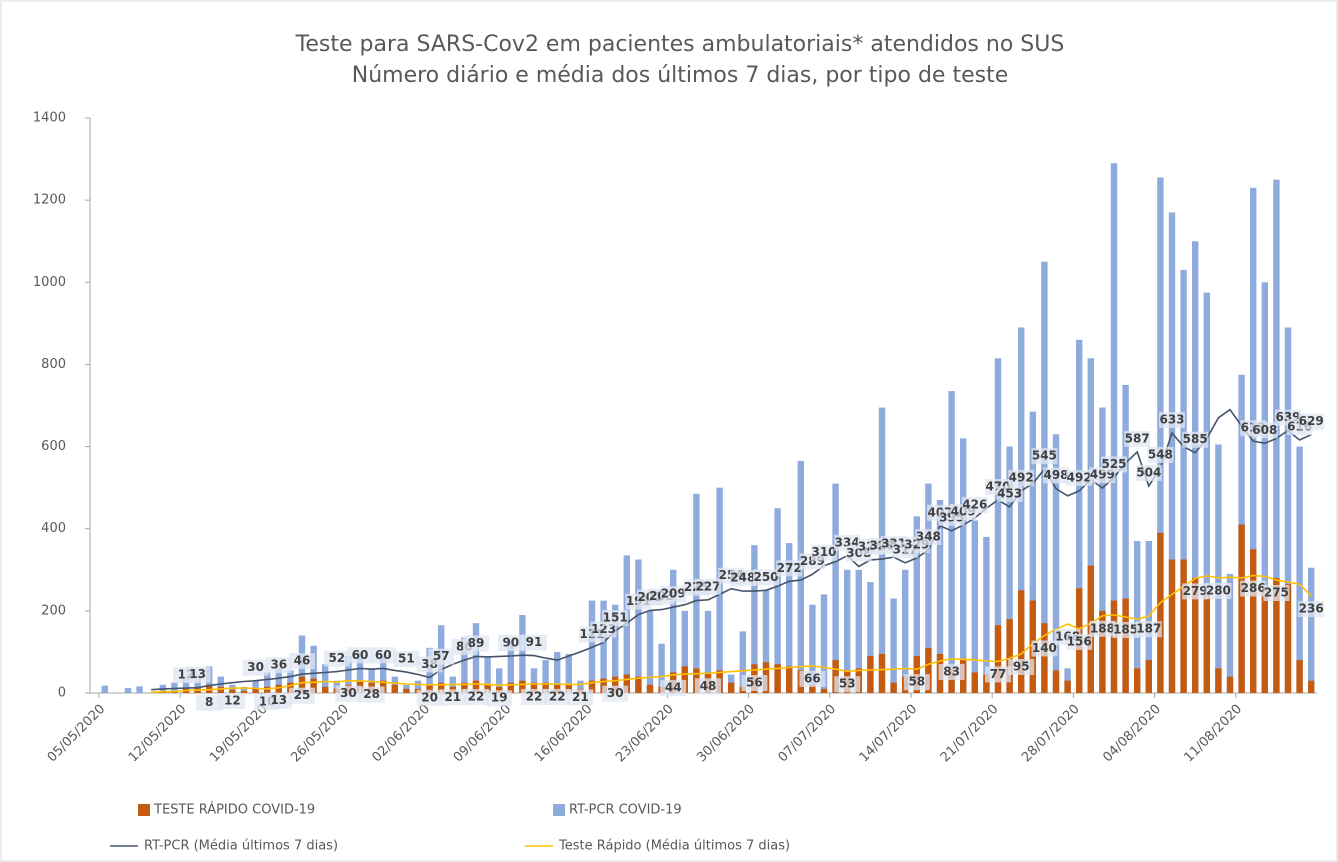 Image resolution: width=1338 pixels, height=862 pixels. Describe the element at coordinates (302, 695) in the screenshot. I see `data-label: 25` at that location.